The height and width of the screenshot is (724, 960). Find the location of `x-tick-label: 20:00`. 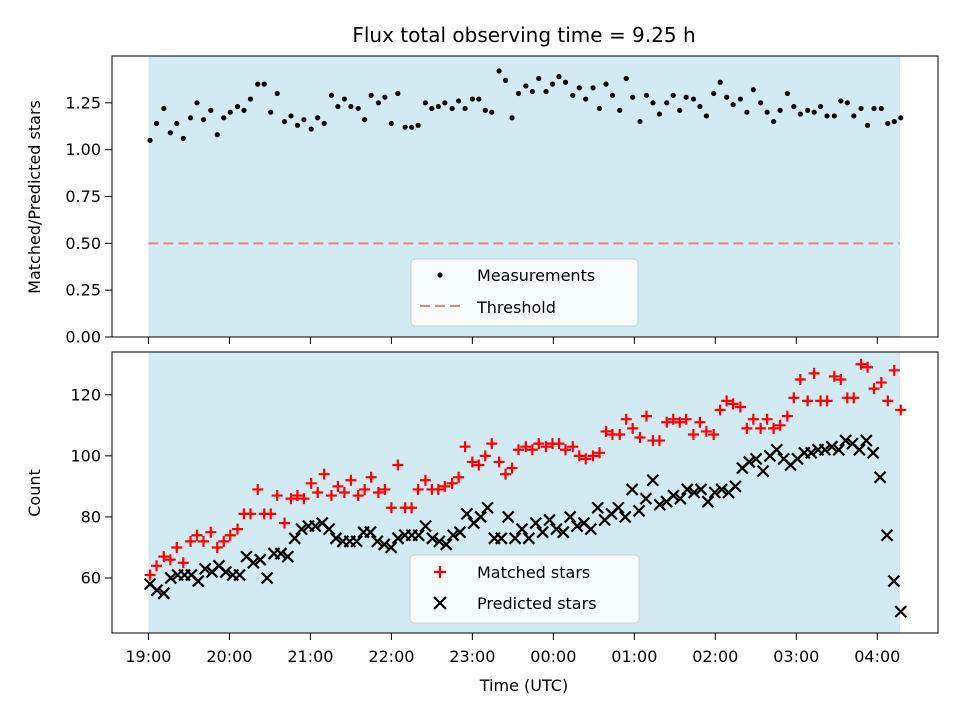

x-tick-label: 20:00 is located at coordinates (229, 656).